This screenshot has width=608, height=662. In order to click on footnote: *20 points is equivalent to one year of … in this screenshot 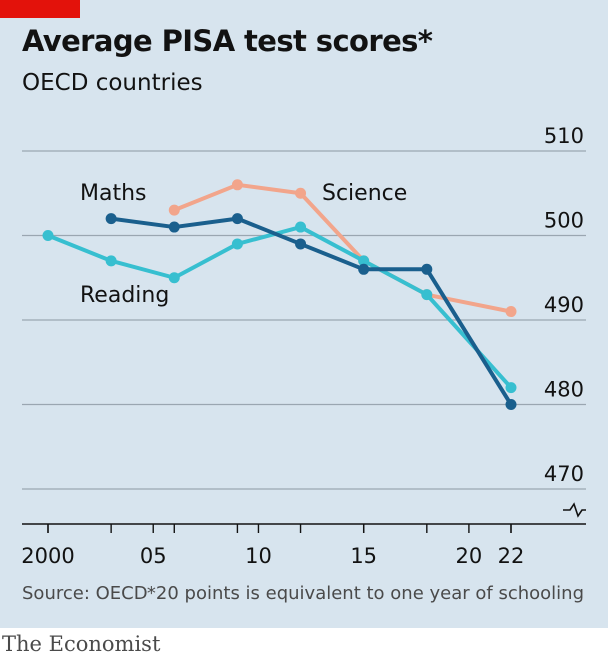, I will do `click(365, 593)`.